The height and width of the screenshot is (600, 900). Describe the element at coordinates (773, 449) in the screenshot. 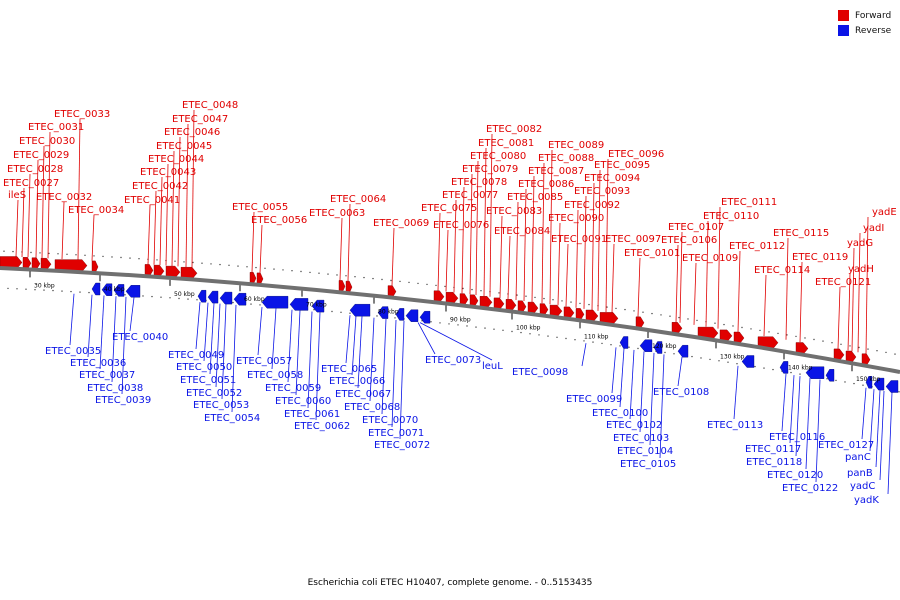

I see `reverse-gene-label: ETEC_0117` at that location.